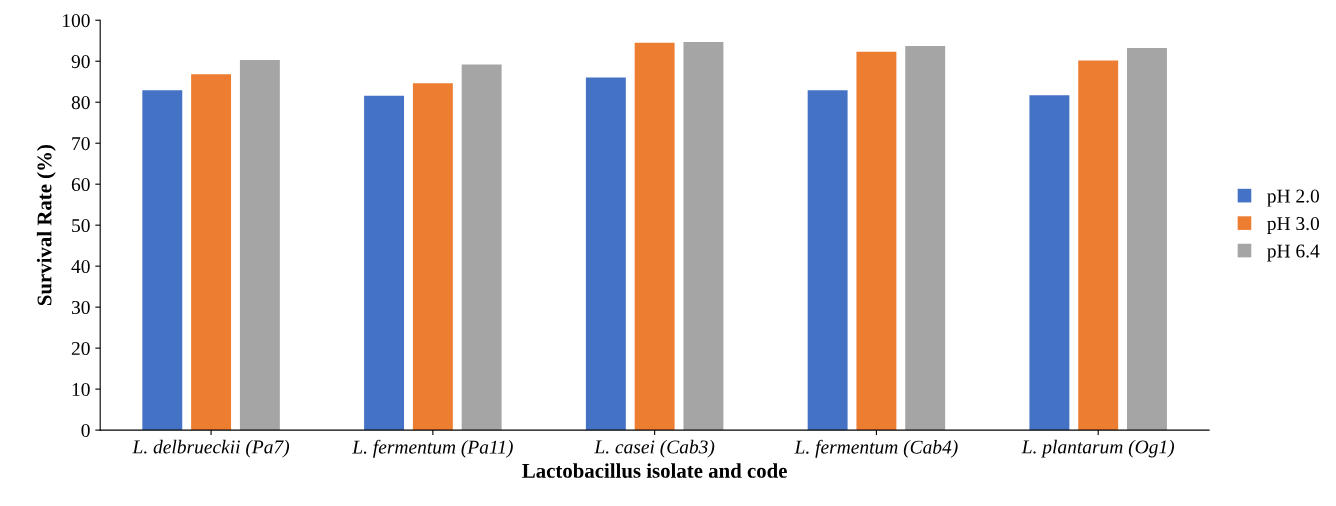 The width and height of the screenshot is (1336, 506). I want to click on y-tick-label: 0, so click(85, 430).